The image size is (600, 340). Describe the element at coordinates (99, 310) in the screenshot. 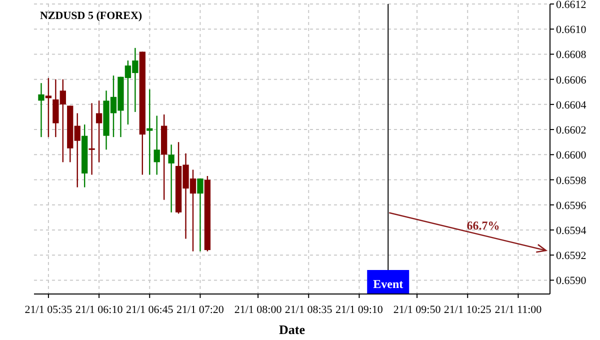

I see `x-tick-label: 21/1 06:10` at that location.